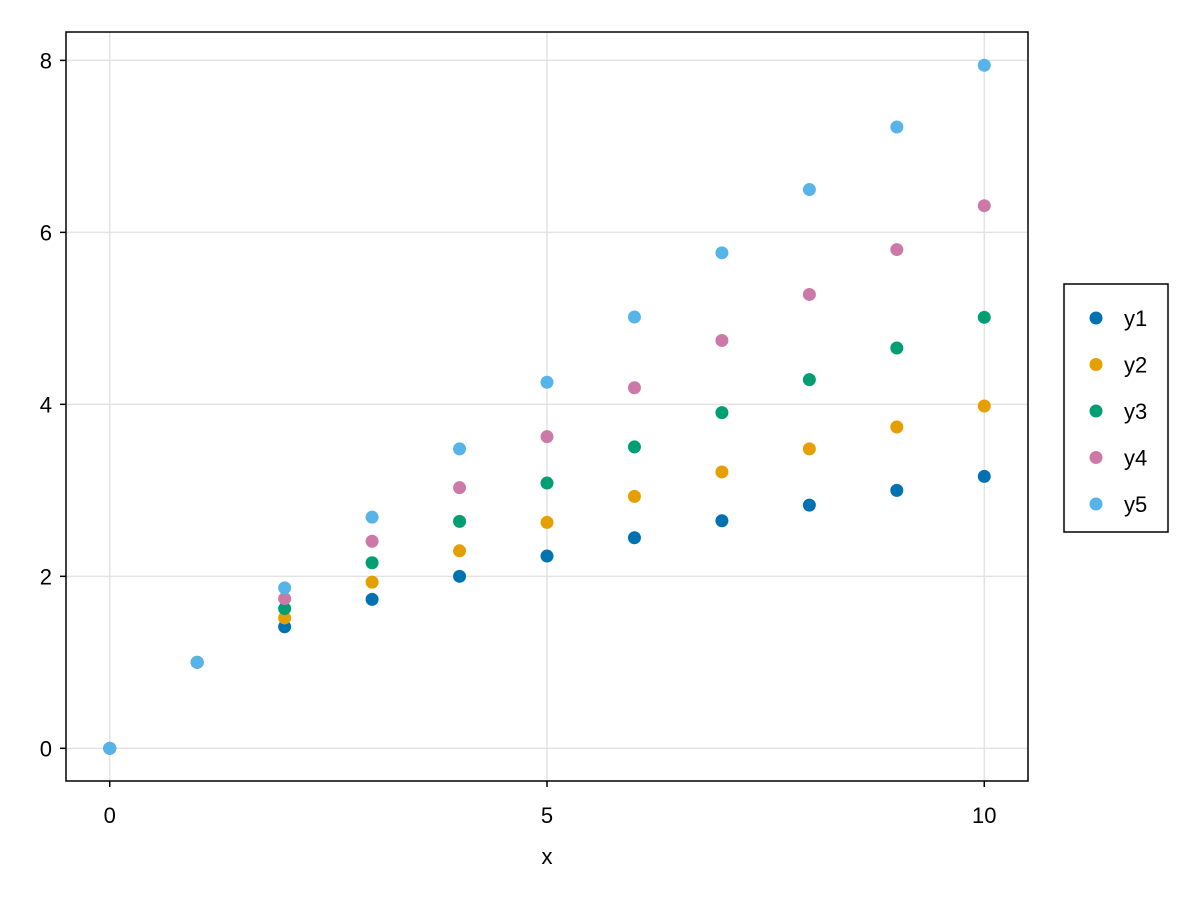  I want to click on y-tick-label: 2, so click(46, 576).